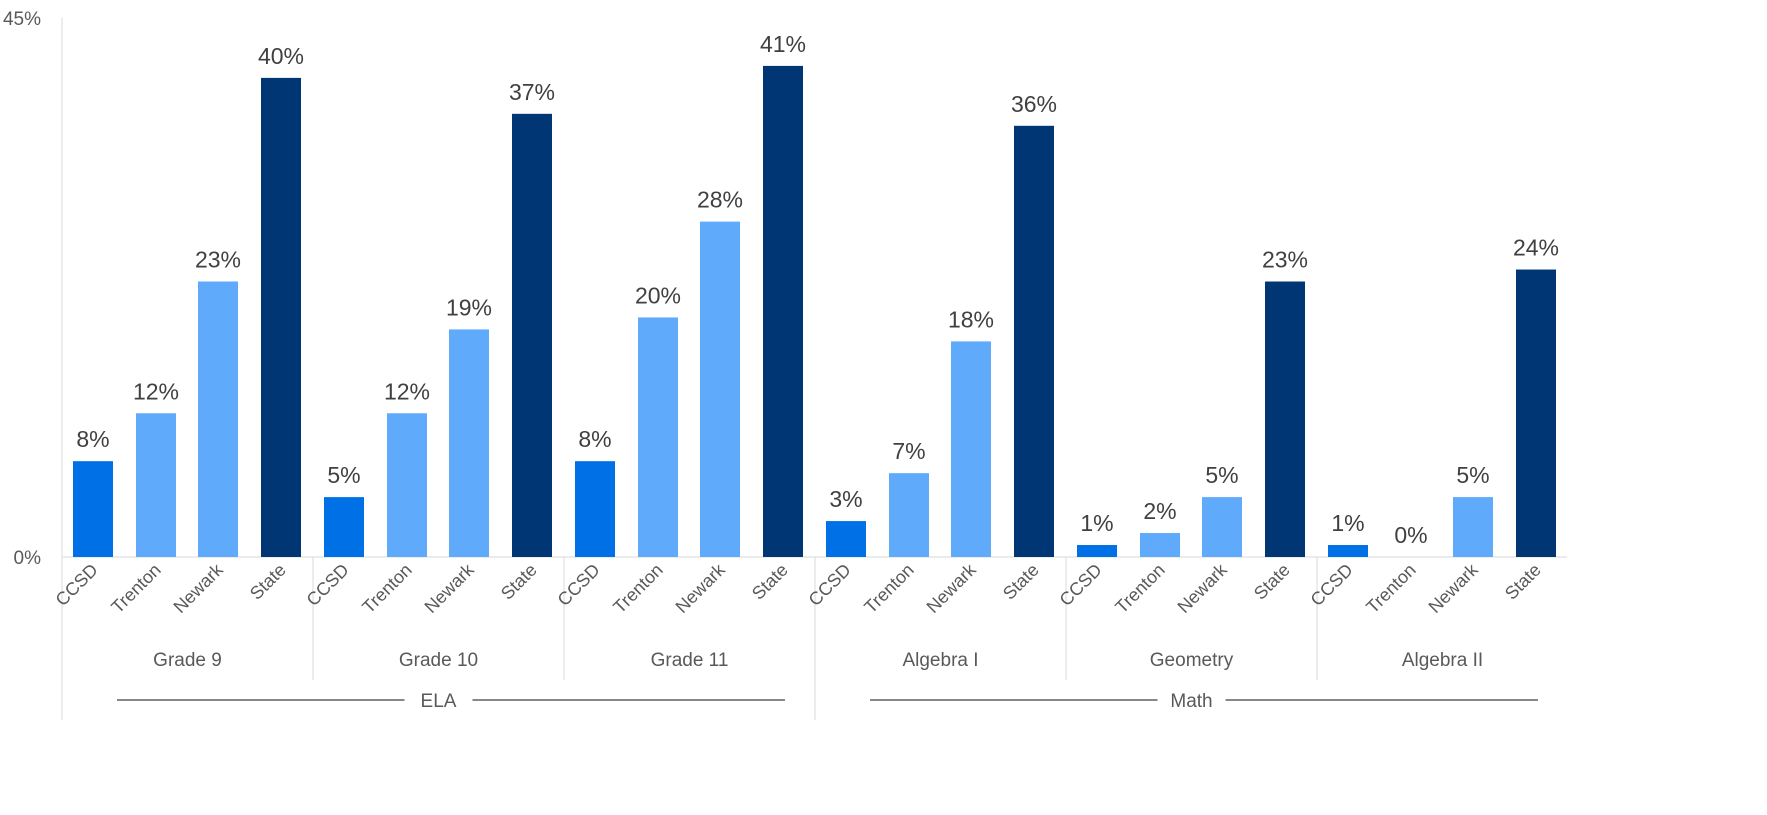  I want to click on data-label: 24%, so click(1536, 248).